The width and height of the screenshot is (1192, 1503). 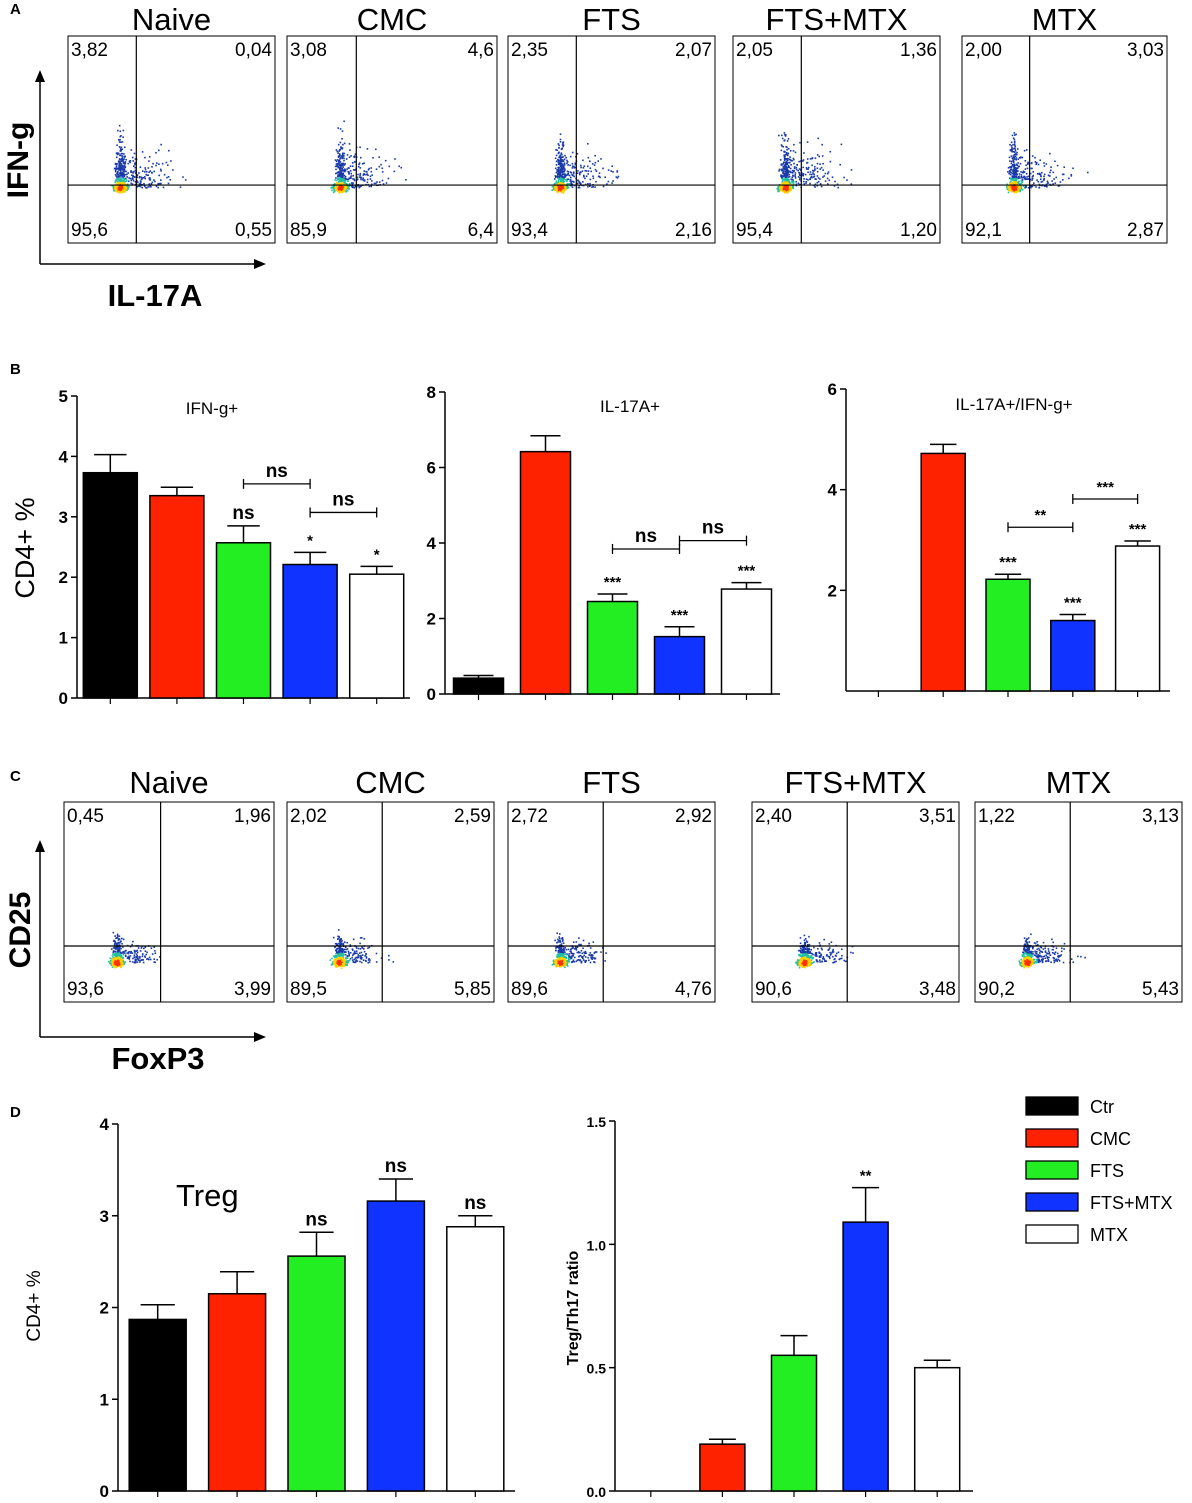 What do you see at coordinates (612, 647) in the screenshot?
I see `bar-fts` at bounding box center [612, 647].